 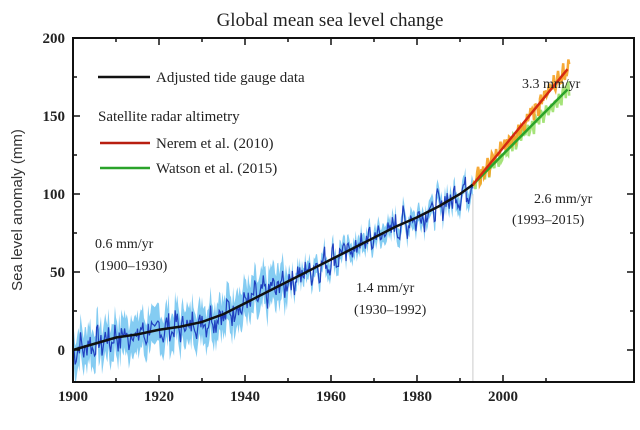 I want to click on annotation-period-1930-1992: (1930–1992), so click(x=390, y=310).